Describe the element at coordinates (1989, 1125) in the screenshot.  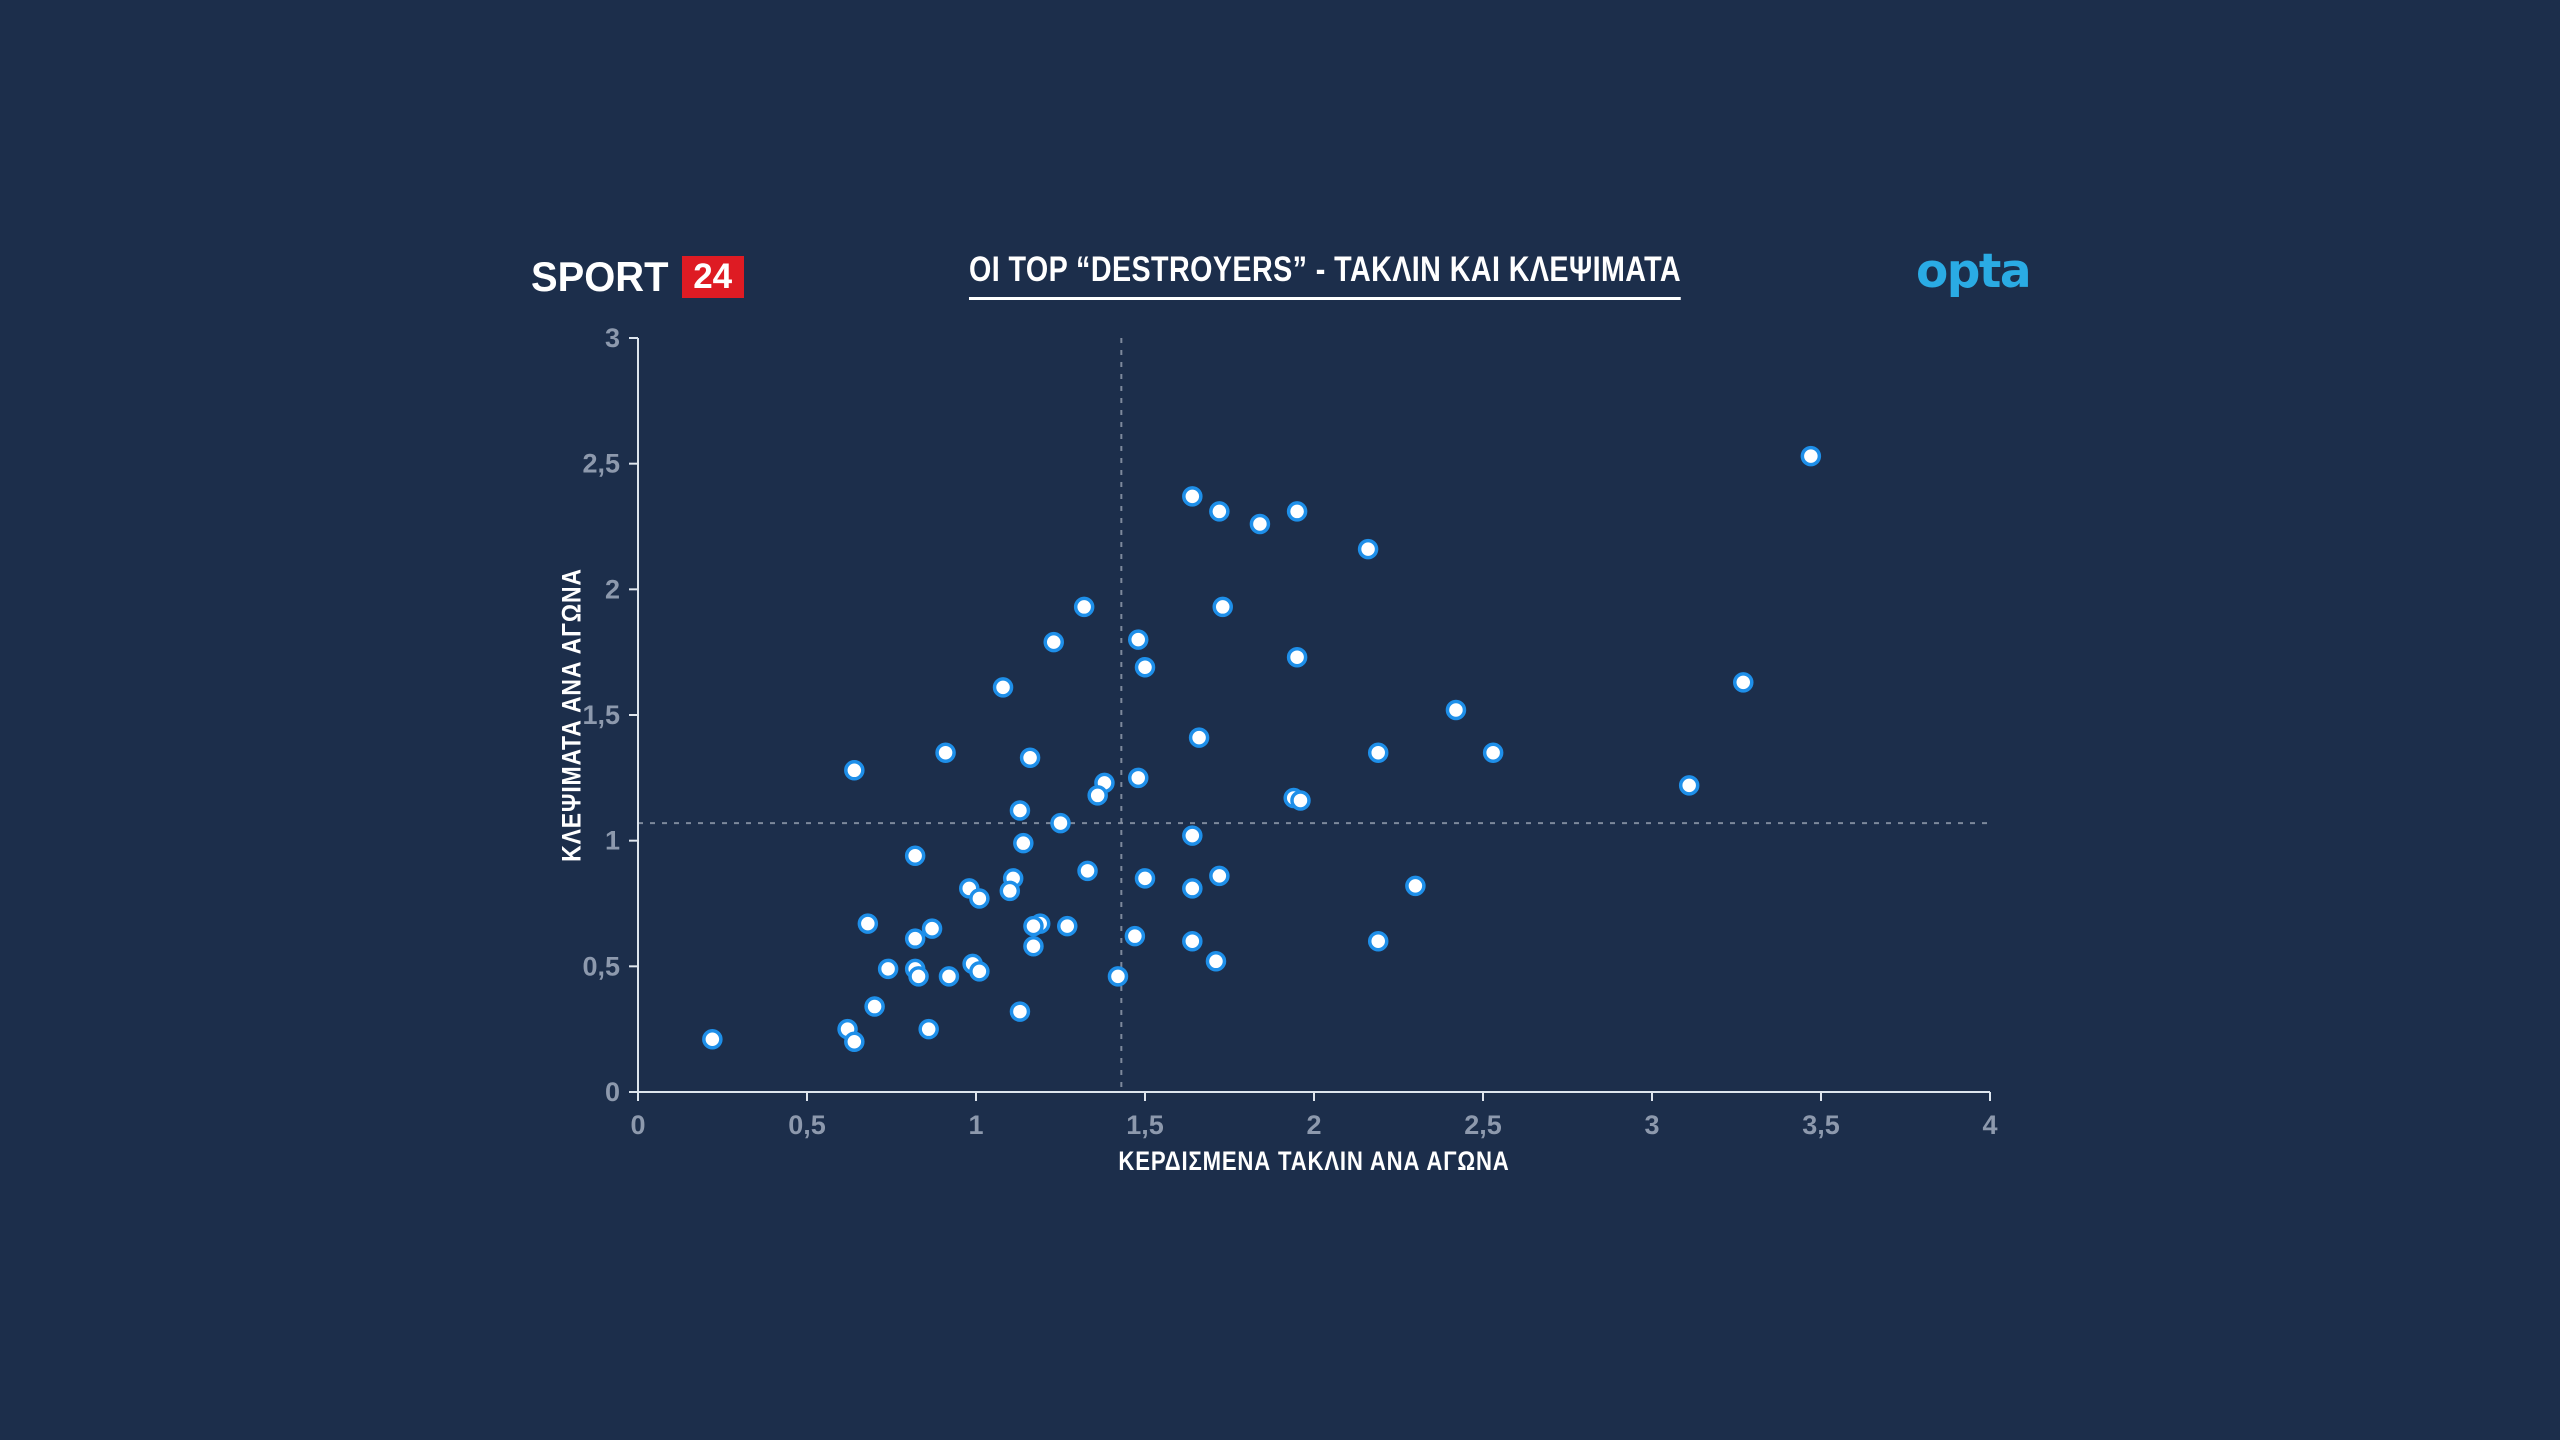
I see `x-tick-label: 4` at that location.